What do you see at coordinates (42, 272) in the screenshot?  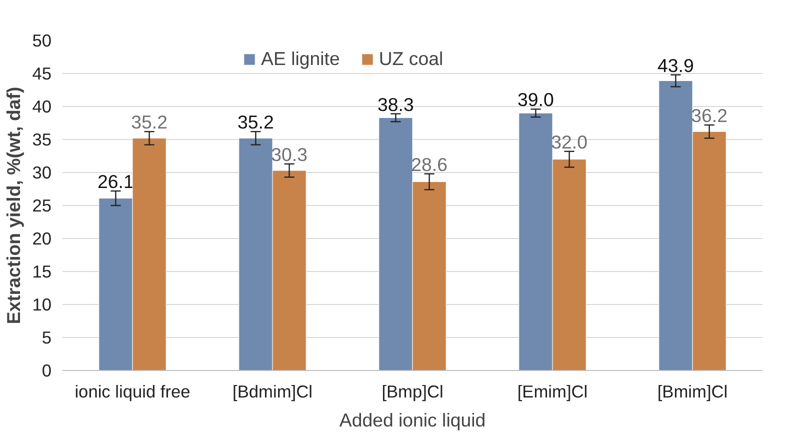 I see `y-tick-label: 15` at bounding box center [42, 272].